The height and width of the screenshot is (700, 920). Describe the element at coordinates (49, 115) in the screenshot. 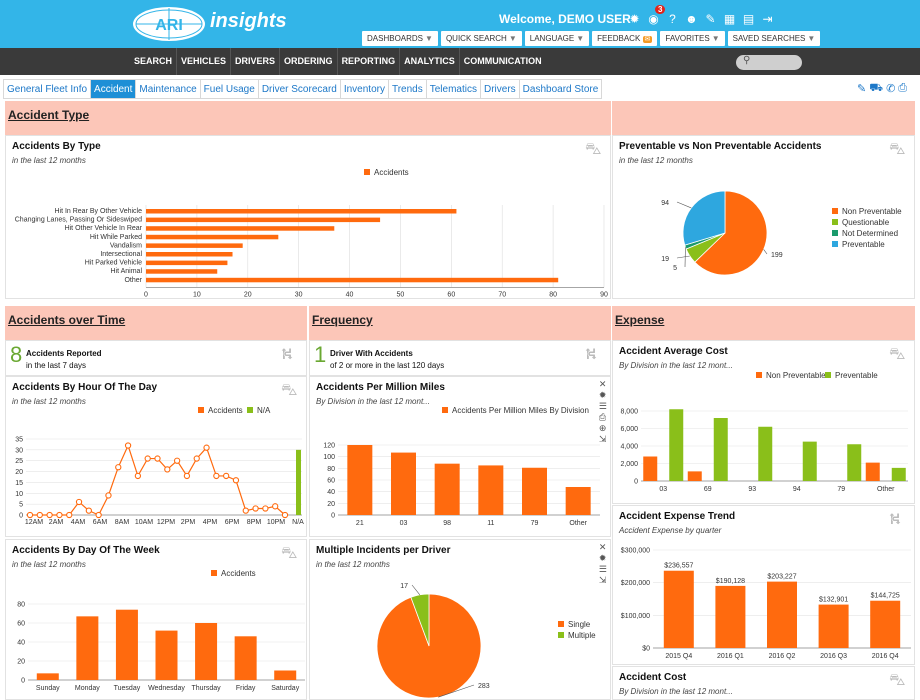

I see `section-title: Accident Type` at that location.